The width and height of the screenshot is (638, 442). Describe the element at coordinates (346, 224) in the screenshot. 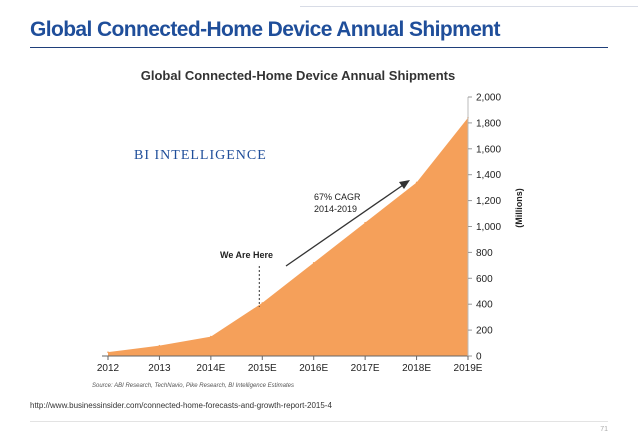

I see `cagr-arrow-line` at that location.